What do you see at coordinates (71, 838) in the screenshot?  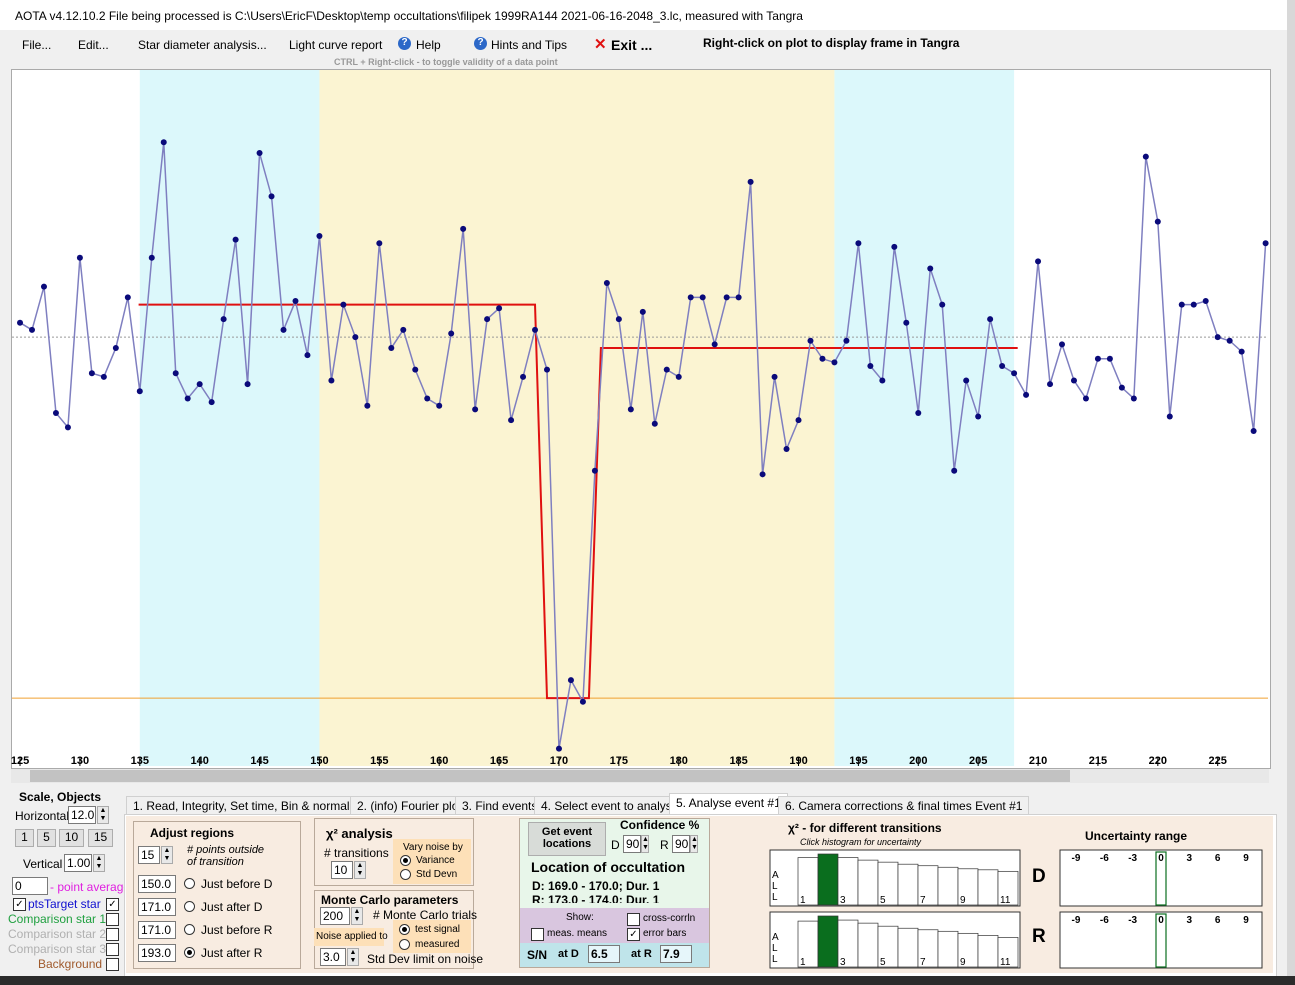 I see `scale-button: 10` at bounding box center [71, 838].